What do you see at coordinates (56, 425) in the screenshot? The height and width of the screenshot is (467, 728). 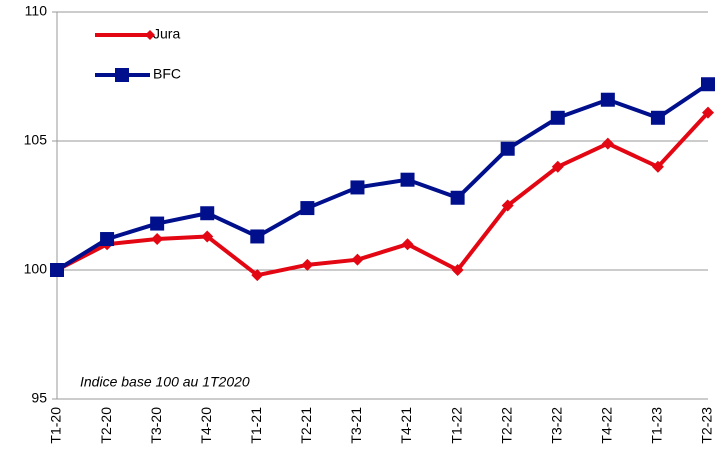 I see `x-tick-label: T1-20` at bounding box center [56, 425].